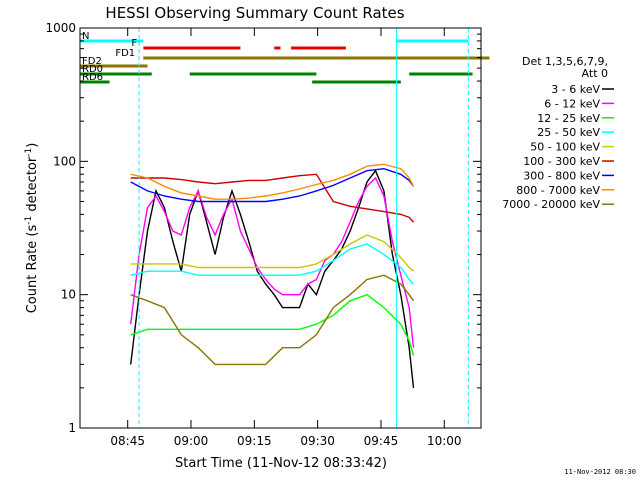  What do you see at coordinates (444, 441) in the screenshot?
I see `x-tick-label-5: 10:00` at bounding box center [444, 441].